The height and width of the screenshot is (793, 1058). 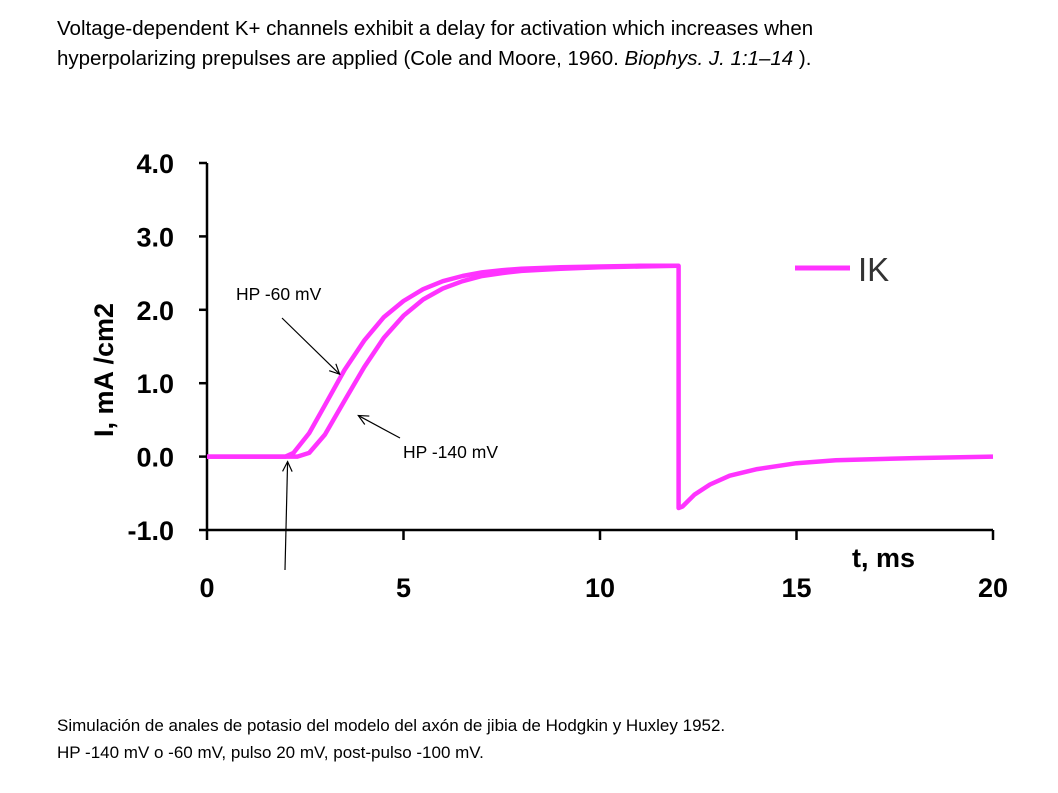 I want to click on legend-label-ik: IK, so click(x=873, y=269).